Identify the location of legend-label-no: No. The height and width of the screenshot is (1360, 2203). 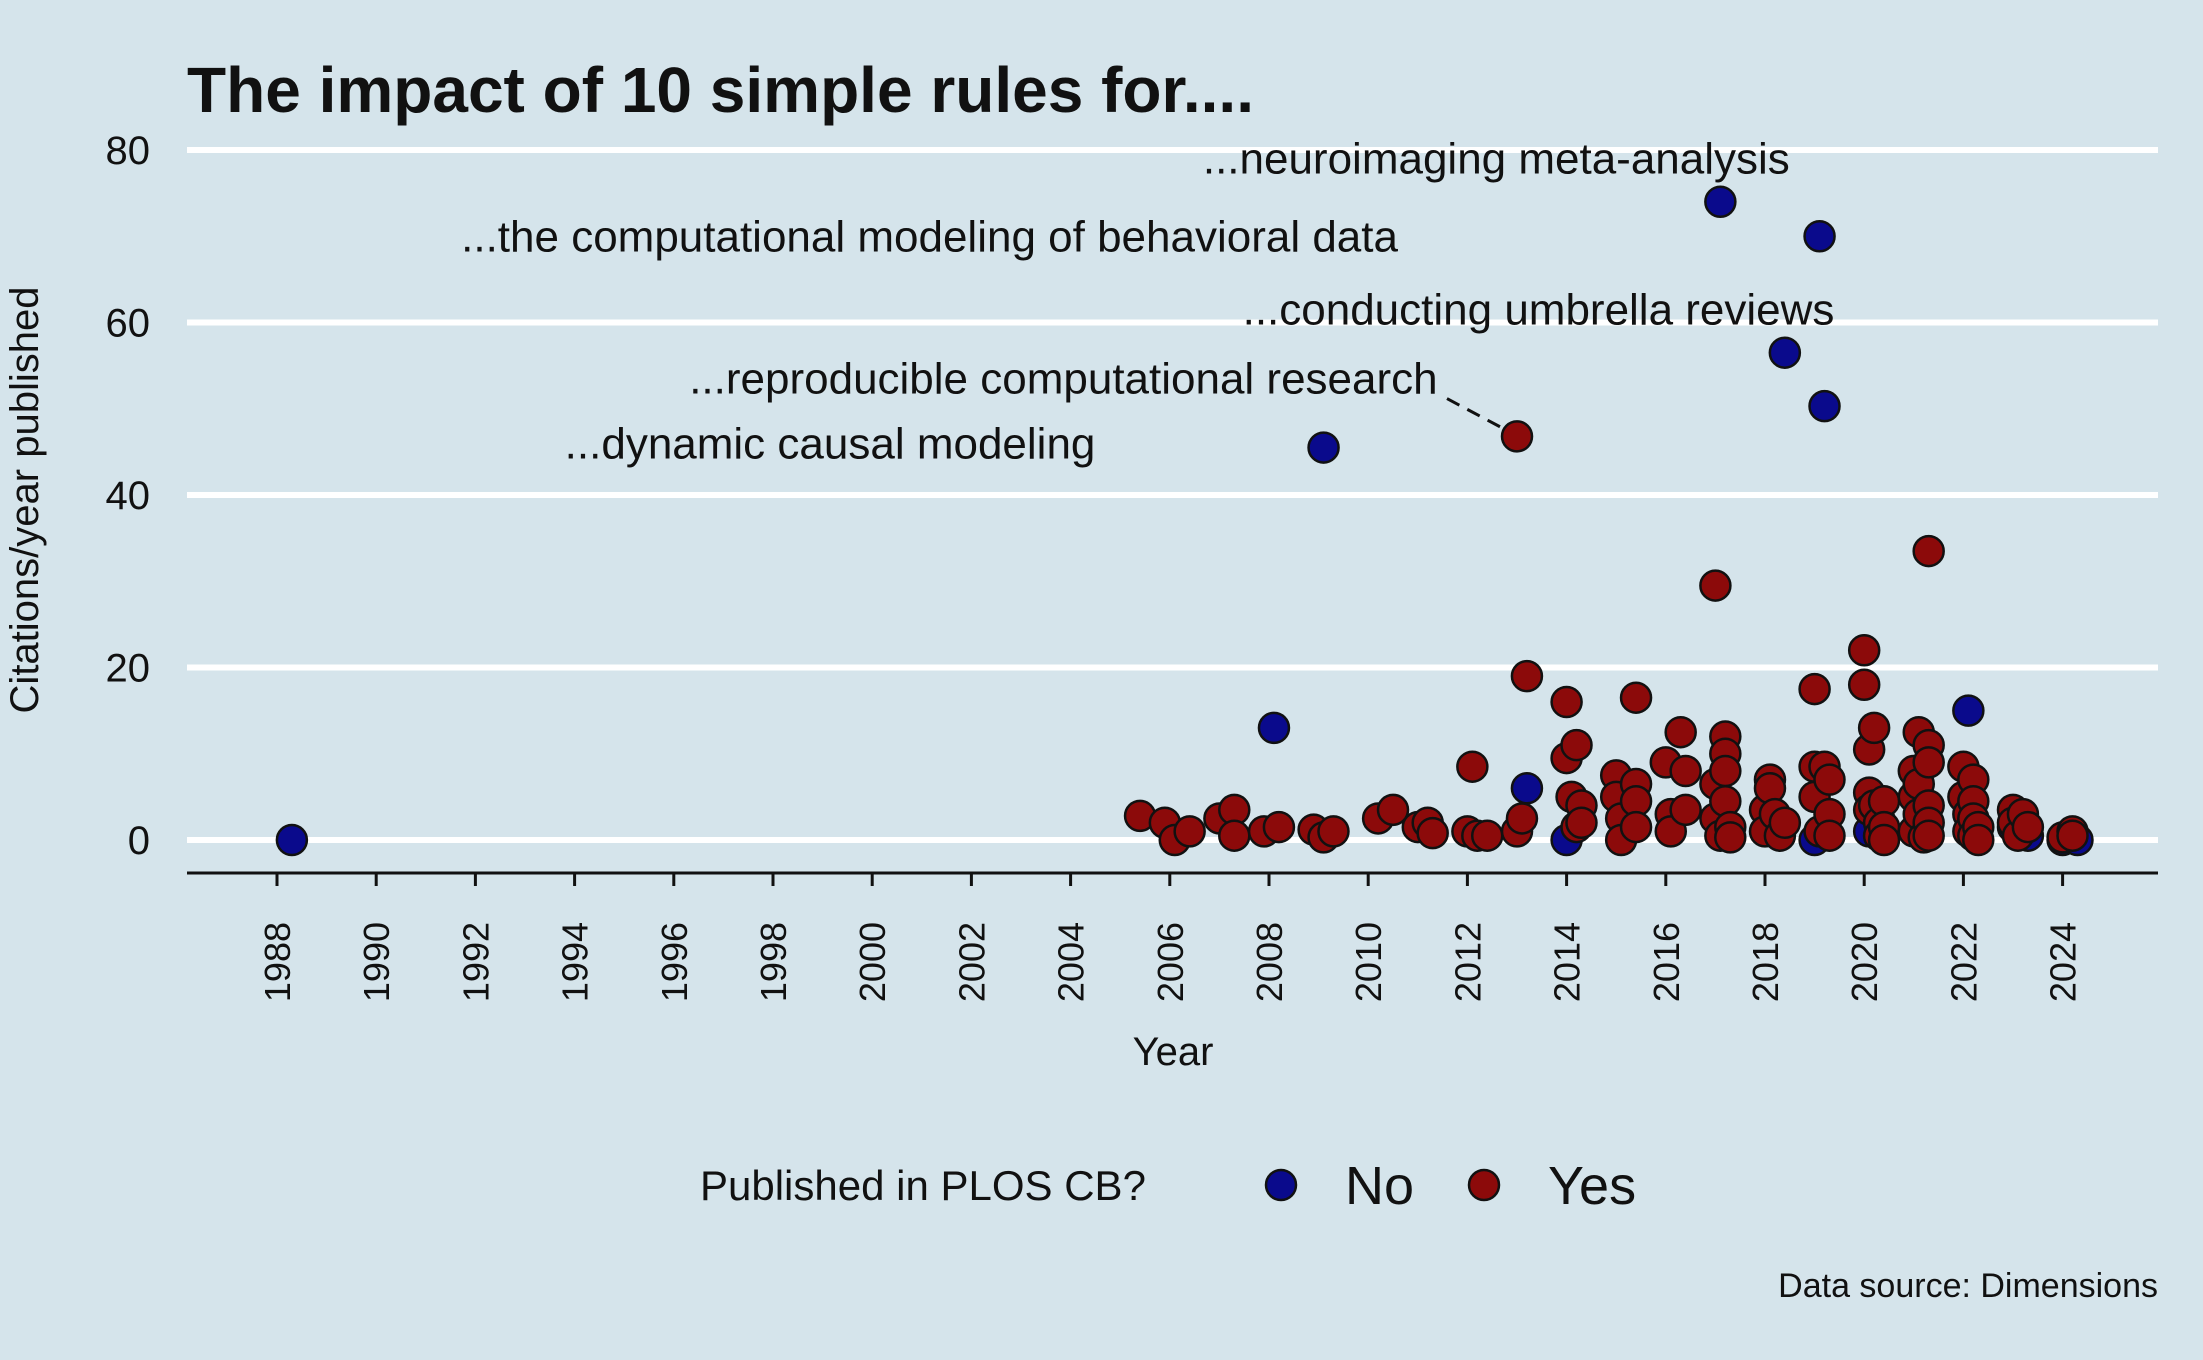
(1379, 1186).